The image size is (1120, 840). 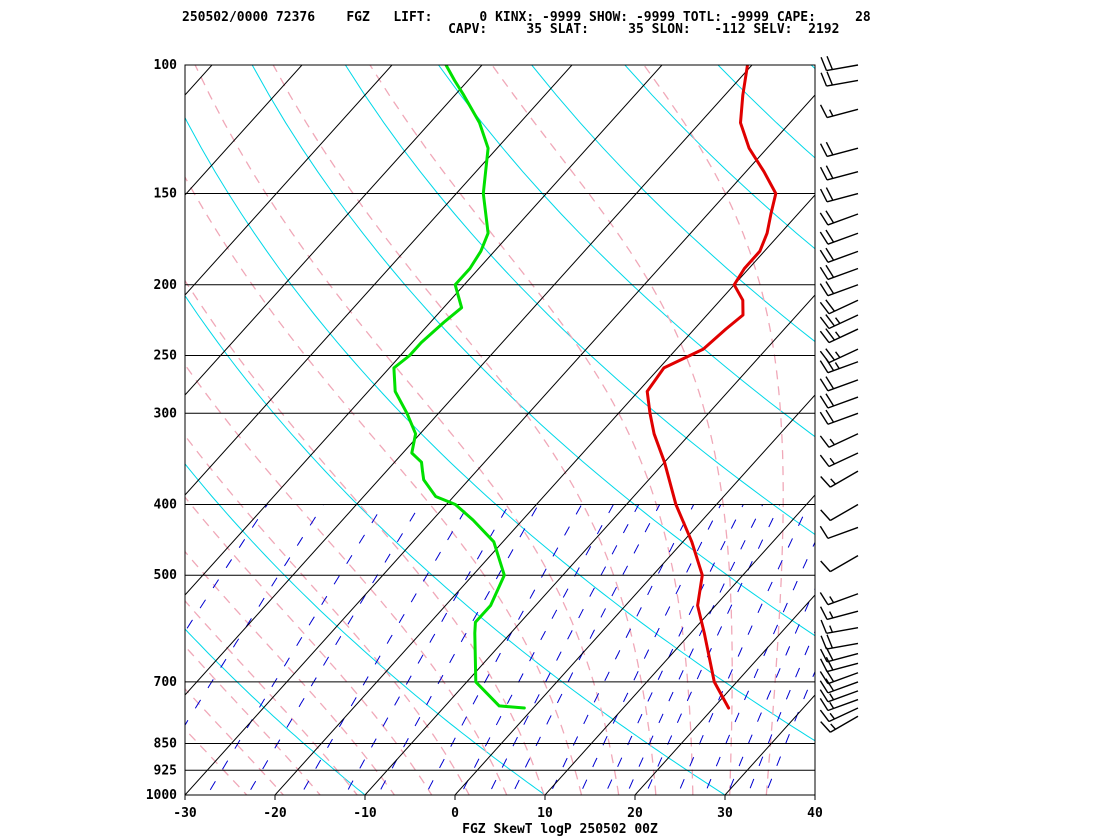 What do you see at coordinates (815, 813) in the screenshot?
I see `temperature-tick-label: 40` at bounding box center [815, 813].